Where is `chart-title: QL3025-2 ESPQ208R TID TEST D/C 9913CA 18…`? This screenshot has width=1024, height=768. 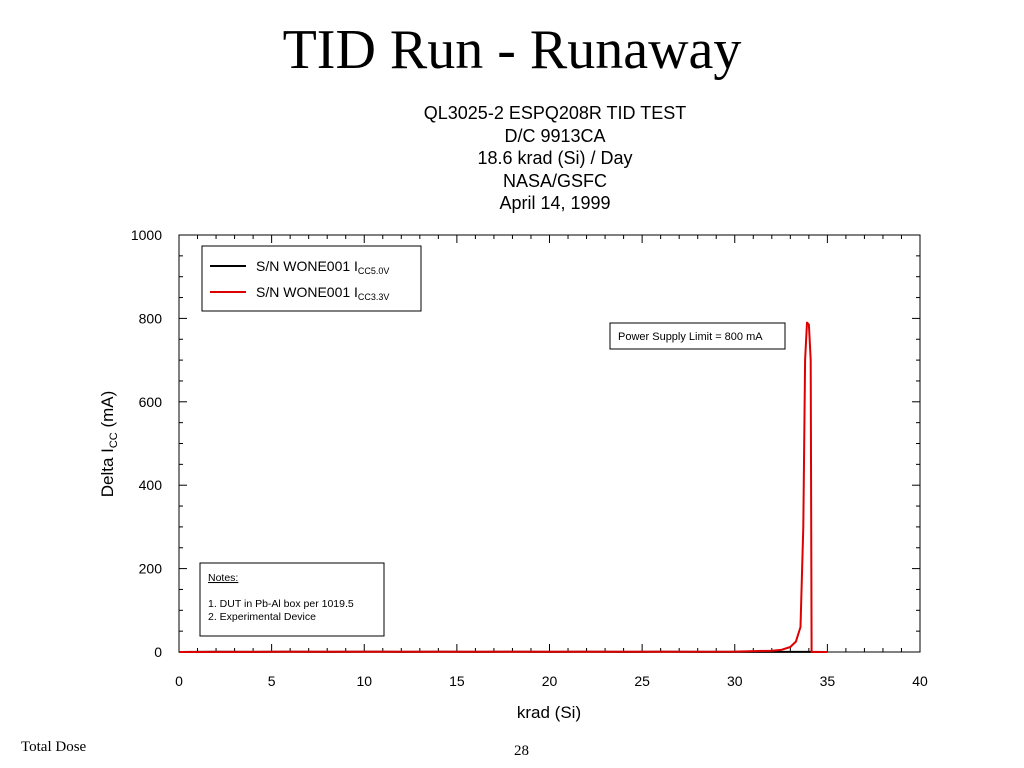 chart-title: QL3025-2 ESPQ208R TID TEST D/C 9913CA 18… is located at coordinates (555, 158).